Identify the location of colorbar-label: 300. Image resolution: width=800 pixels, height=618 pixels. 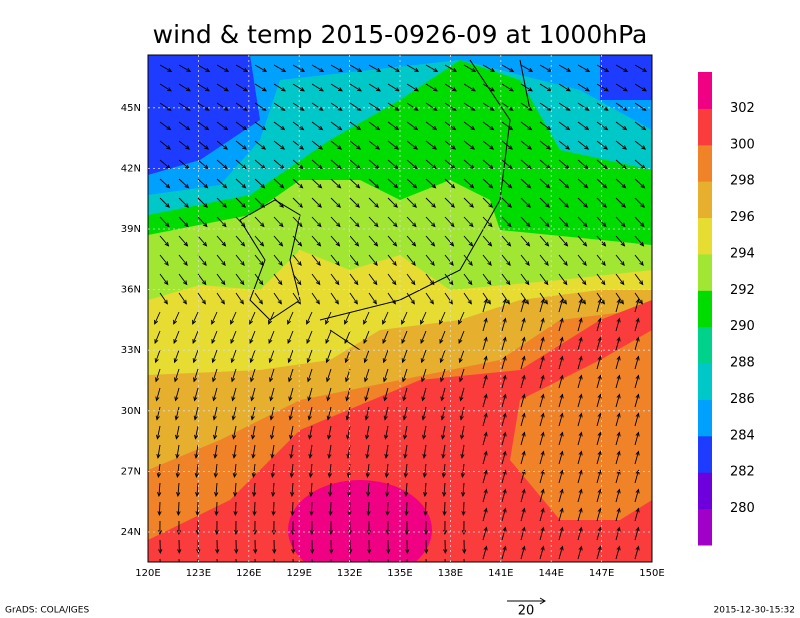
(742, 144).